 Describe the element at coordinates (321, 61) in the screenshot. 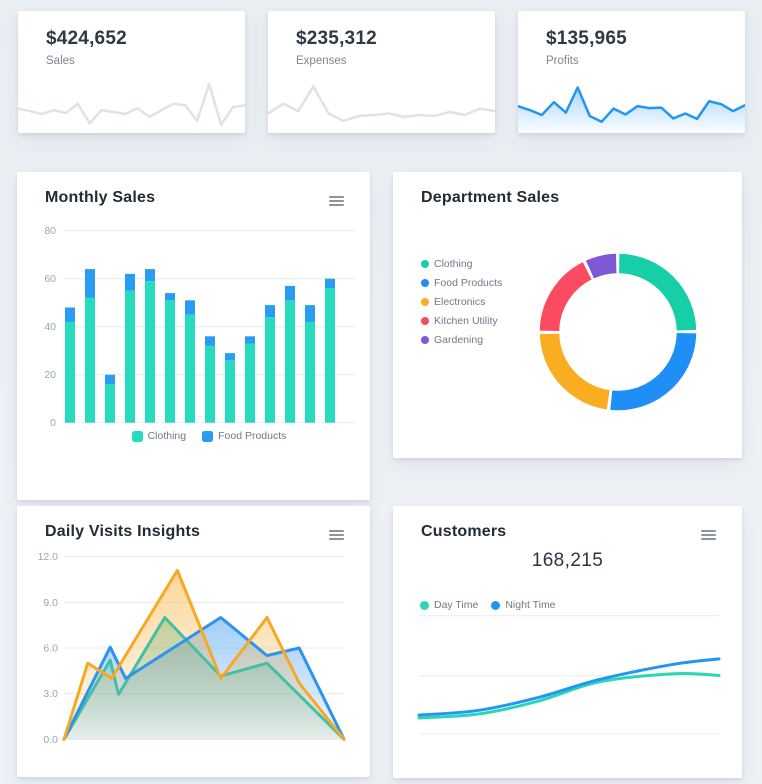

I see `expenses-label: Expenses` at that location.